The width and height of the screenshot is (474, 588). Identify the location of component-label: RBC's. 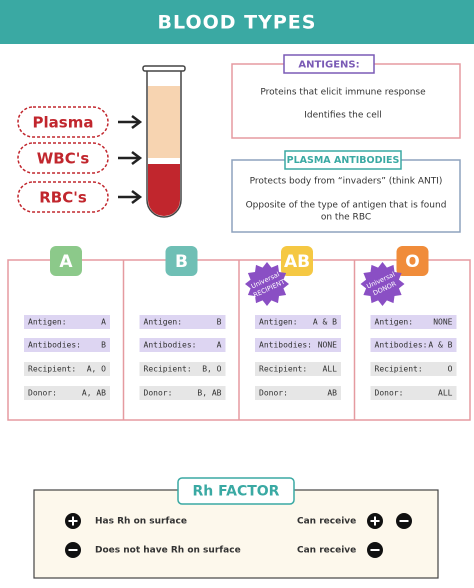
(63, 198).